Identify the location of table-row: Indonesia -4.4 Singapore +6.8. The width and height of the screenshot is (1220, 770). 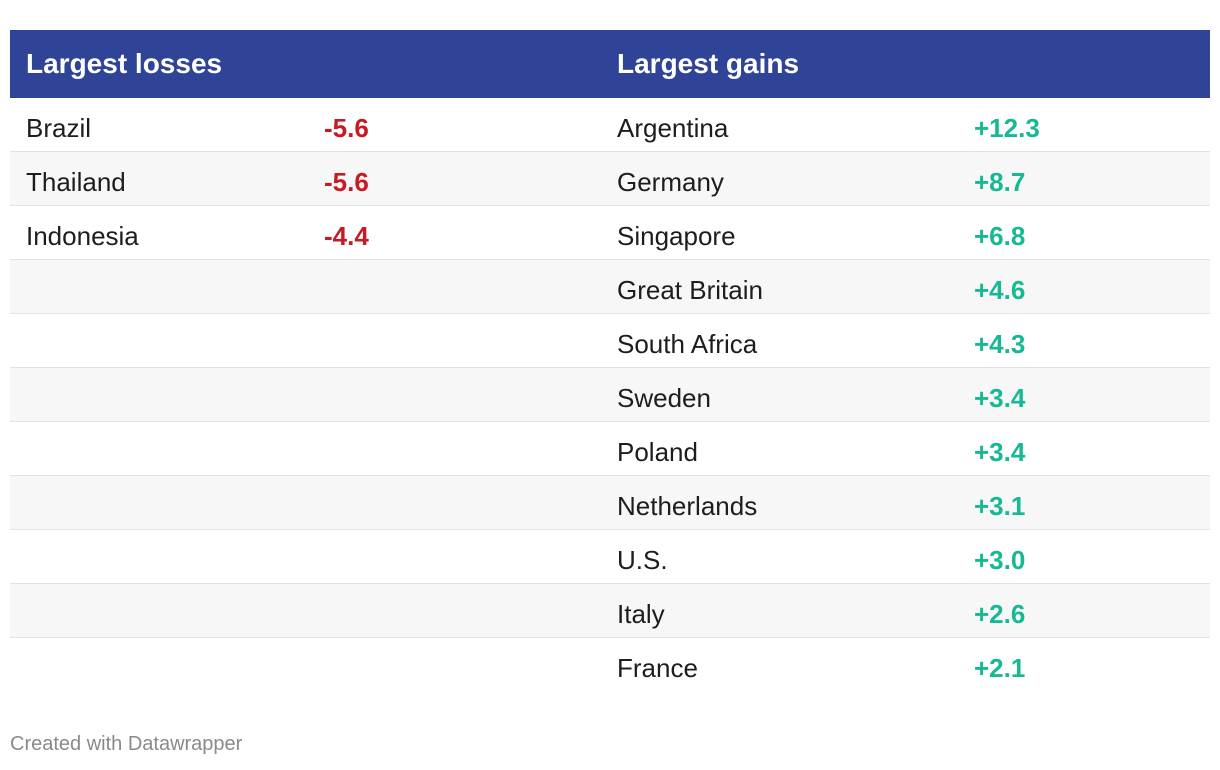
(610, 233).